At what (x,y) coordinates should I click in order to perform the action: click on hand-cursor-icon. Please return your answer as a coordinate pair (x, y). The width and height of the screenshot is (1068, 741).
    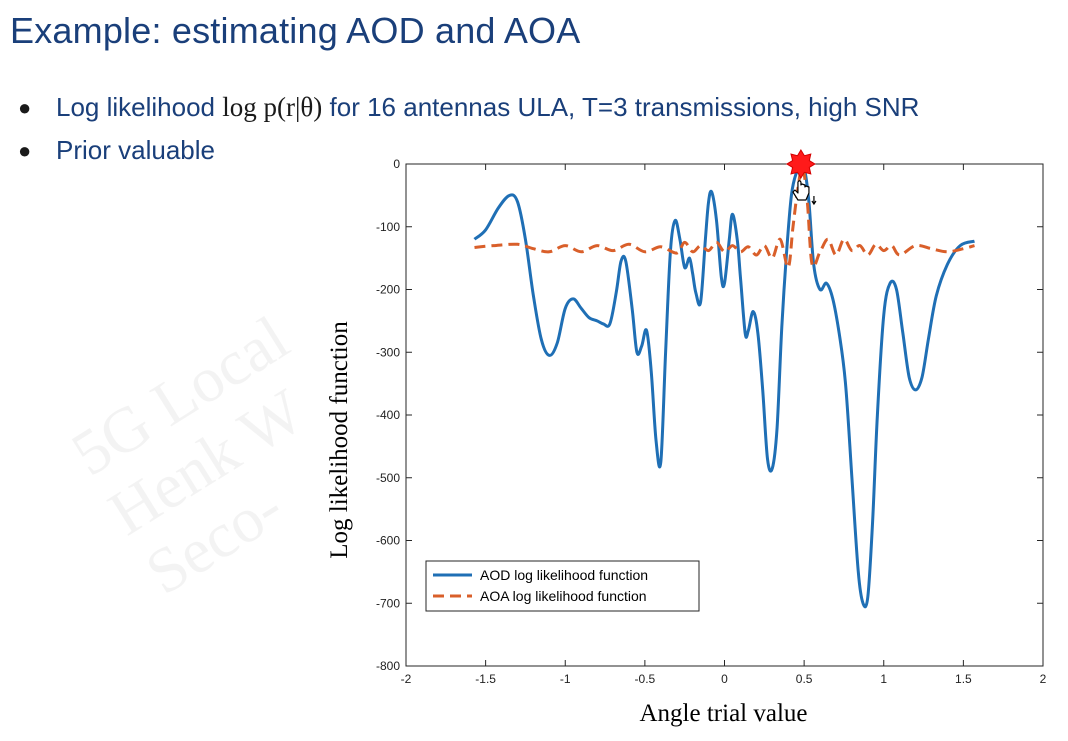
    Looking at the image, I should click on (804, 193).